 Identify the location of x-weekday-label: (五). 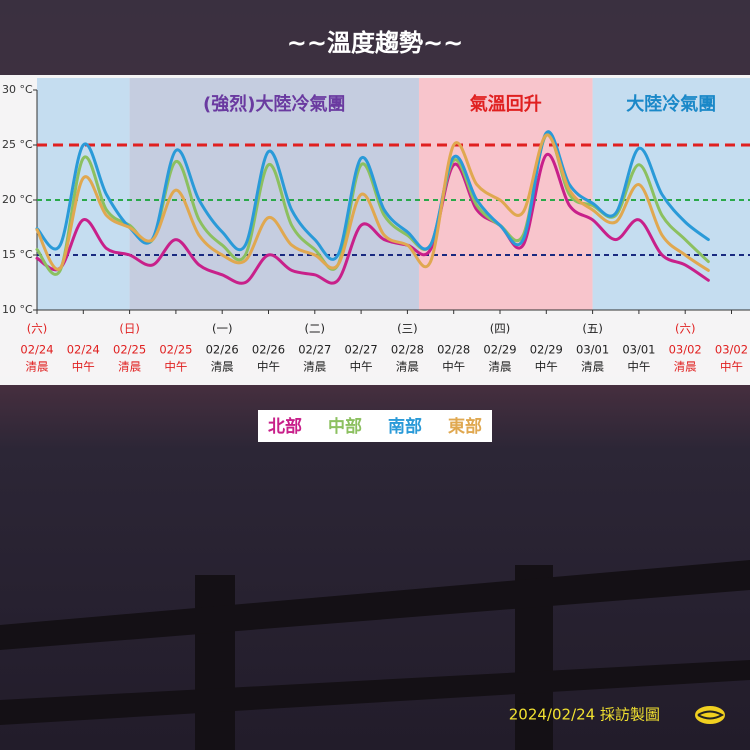
(592, 329).